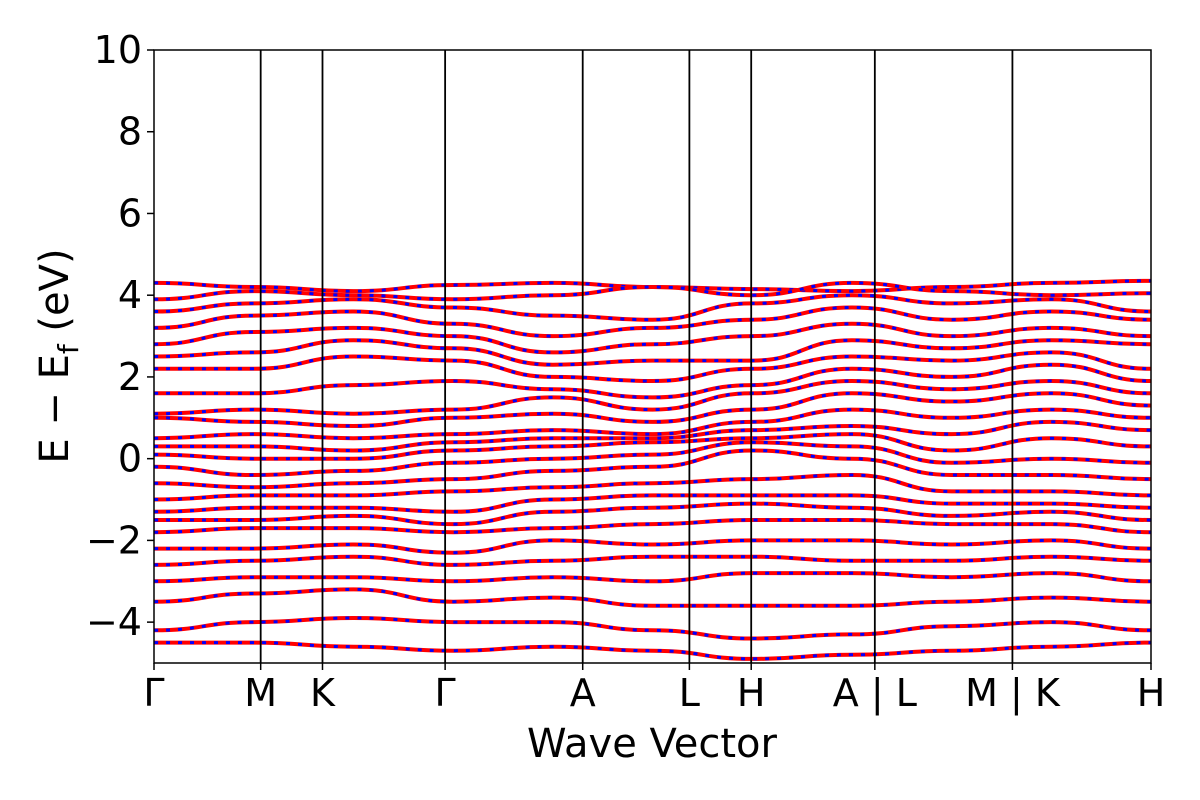 Image resolution: width=1200 pixels, height=800 pixels. I want to click on y-axis-ticks: −4 −2 0 2 4 6 8 10, so click(120, 336).